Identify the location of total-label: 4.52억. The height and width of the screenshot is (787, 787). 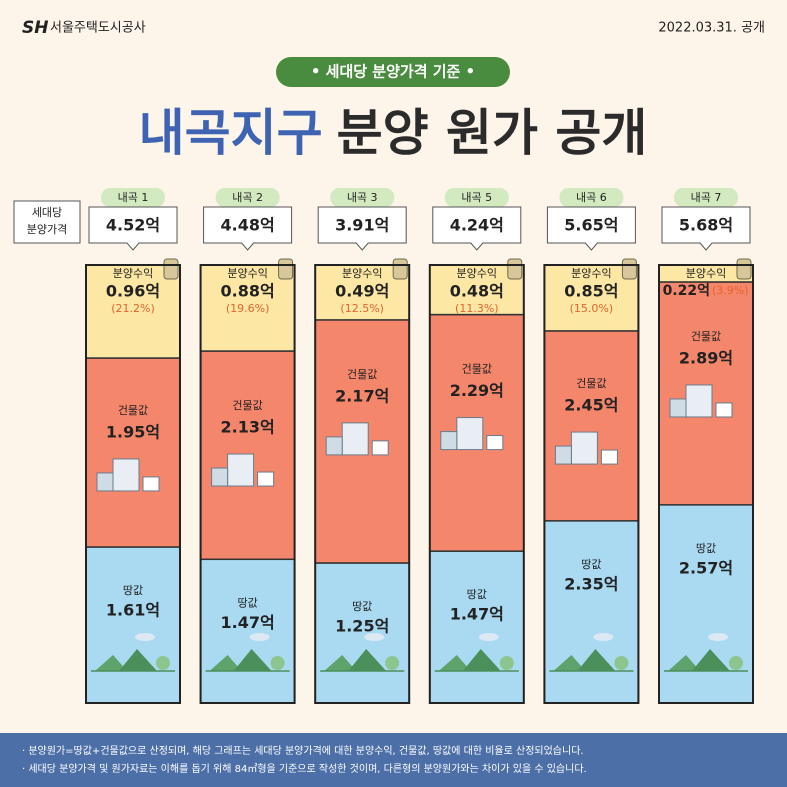
(133, 225).